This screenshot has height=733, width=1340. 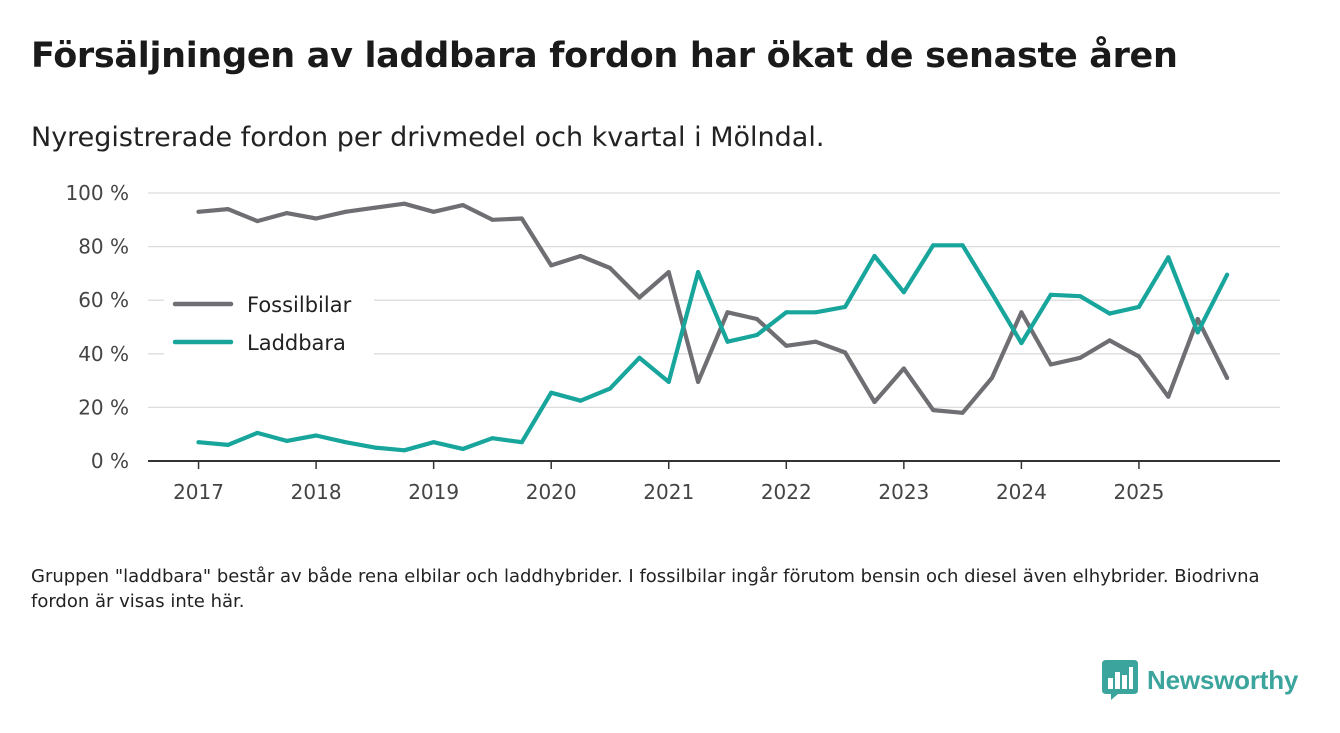 I want to click on y-tick-label: 80 %, so click(x=103, y=247).